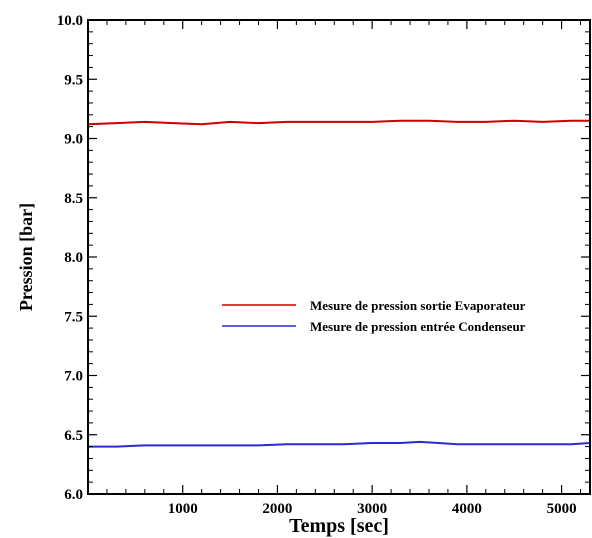 The width and height of the screenshot is (592, 538). I want to click on y-axis-title: Pression [bar], so click(26, 257).